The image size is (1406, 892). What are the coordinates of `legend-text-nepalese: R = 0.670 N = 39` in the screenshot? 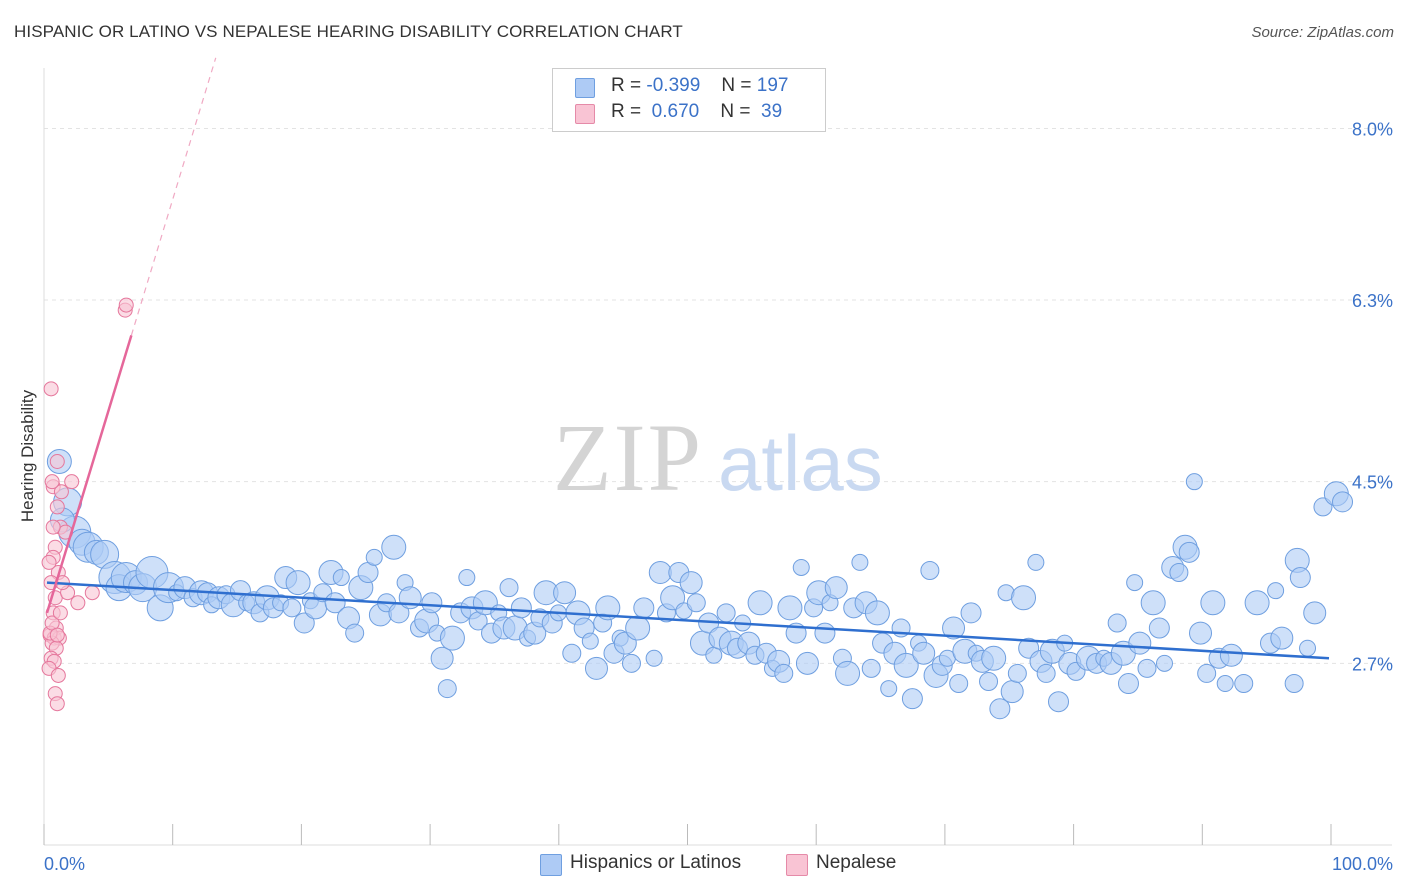 It's located at (696, 112).